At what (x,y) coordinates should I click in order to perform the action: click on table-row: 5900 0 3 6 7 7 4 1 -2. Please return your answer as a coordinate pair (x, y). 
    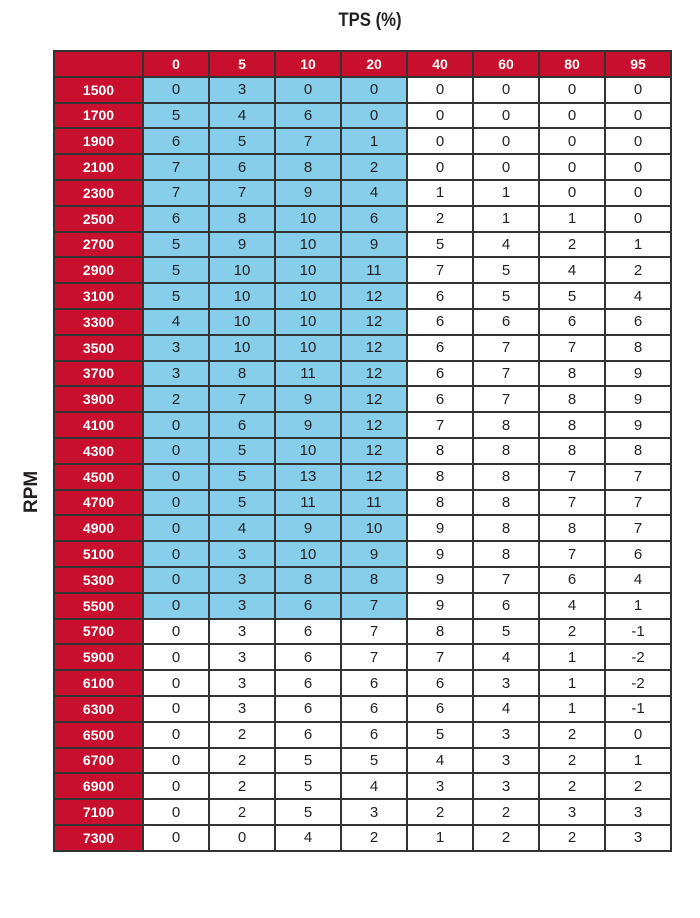
    Looking at the image, I should click on (362, 657).